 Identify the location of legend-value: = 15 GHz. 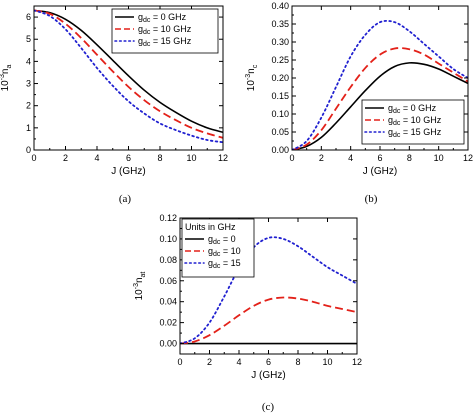
(170, 41).